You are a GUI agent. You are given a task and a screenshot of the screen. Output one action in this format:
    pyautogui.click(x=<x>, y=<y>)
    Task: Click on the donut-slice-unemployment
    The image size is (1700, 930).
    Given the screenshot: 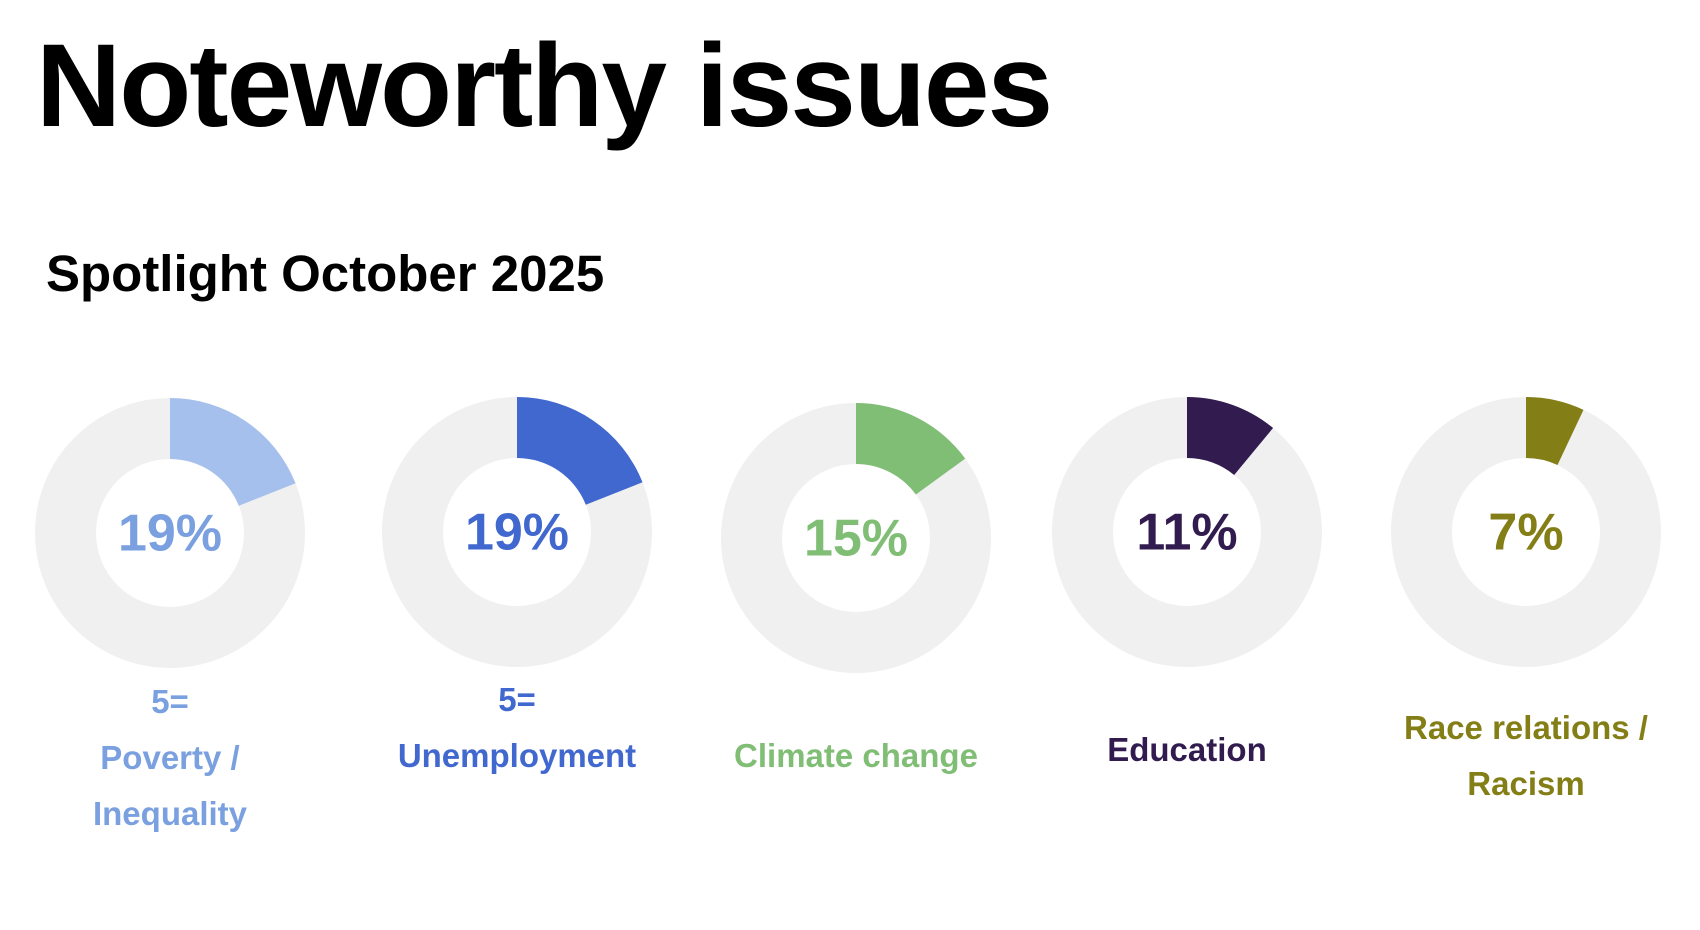 What is the action you would take?
    pyautogui.click(x=580, y=451)
    